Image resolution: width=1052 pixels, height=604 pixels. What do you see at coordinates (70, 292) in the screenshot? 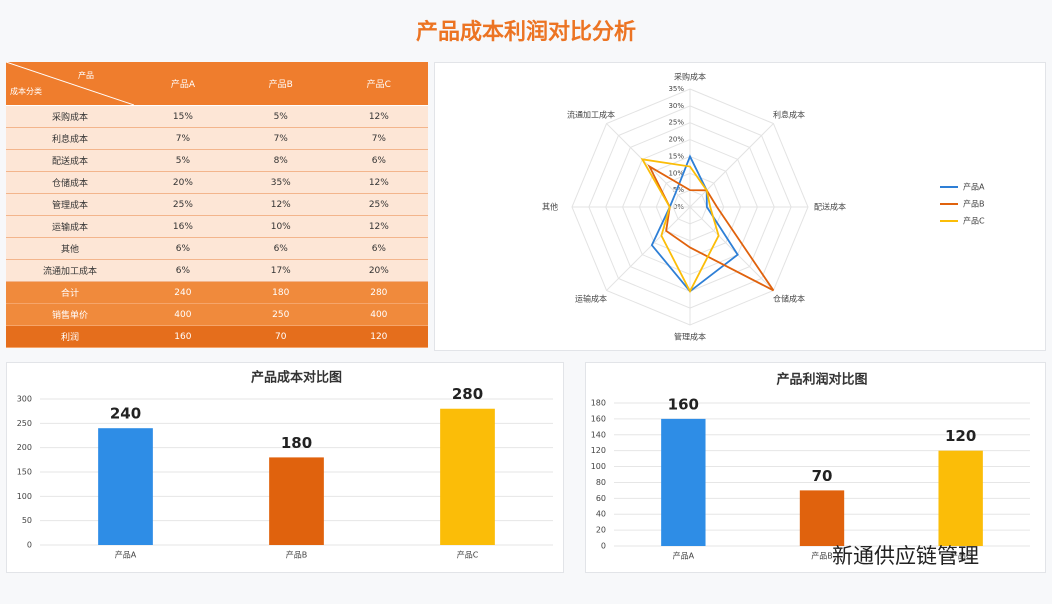
I see `table-cell: 合计` at bounding box center [70, 292].